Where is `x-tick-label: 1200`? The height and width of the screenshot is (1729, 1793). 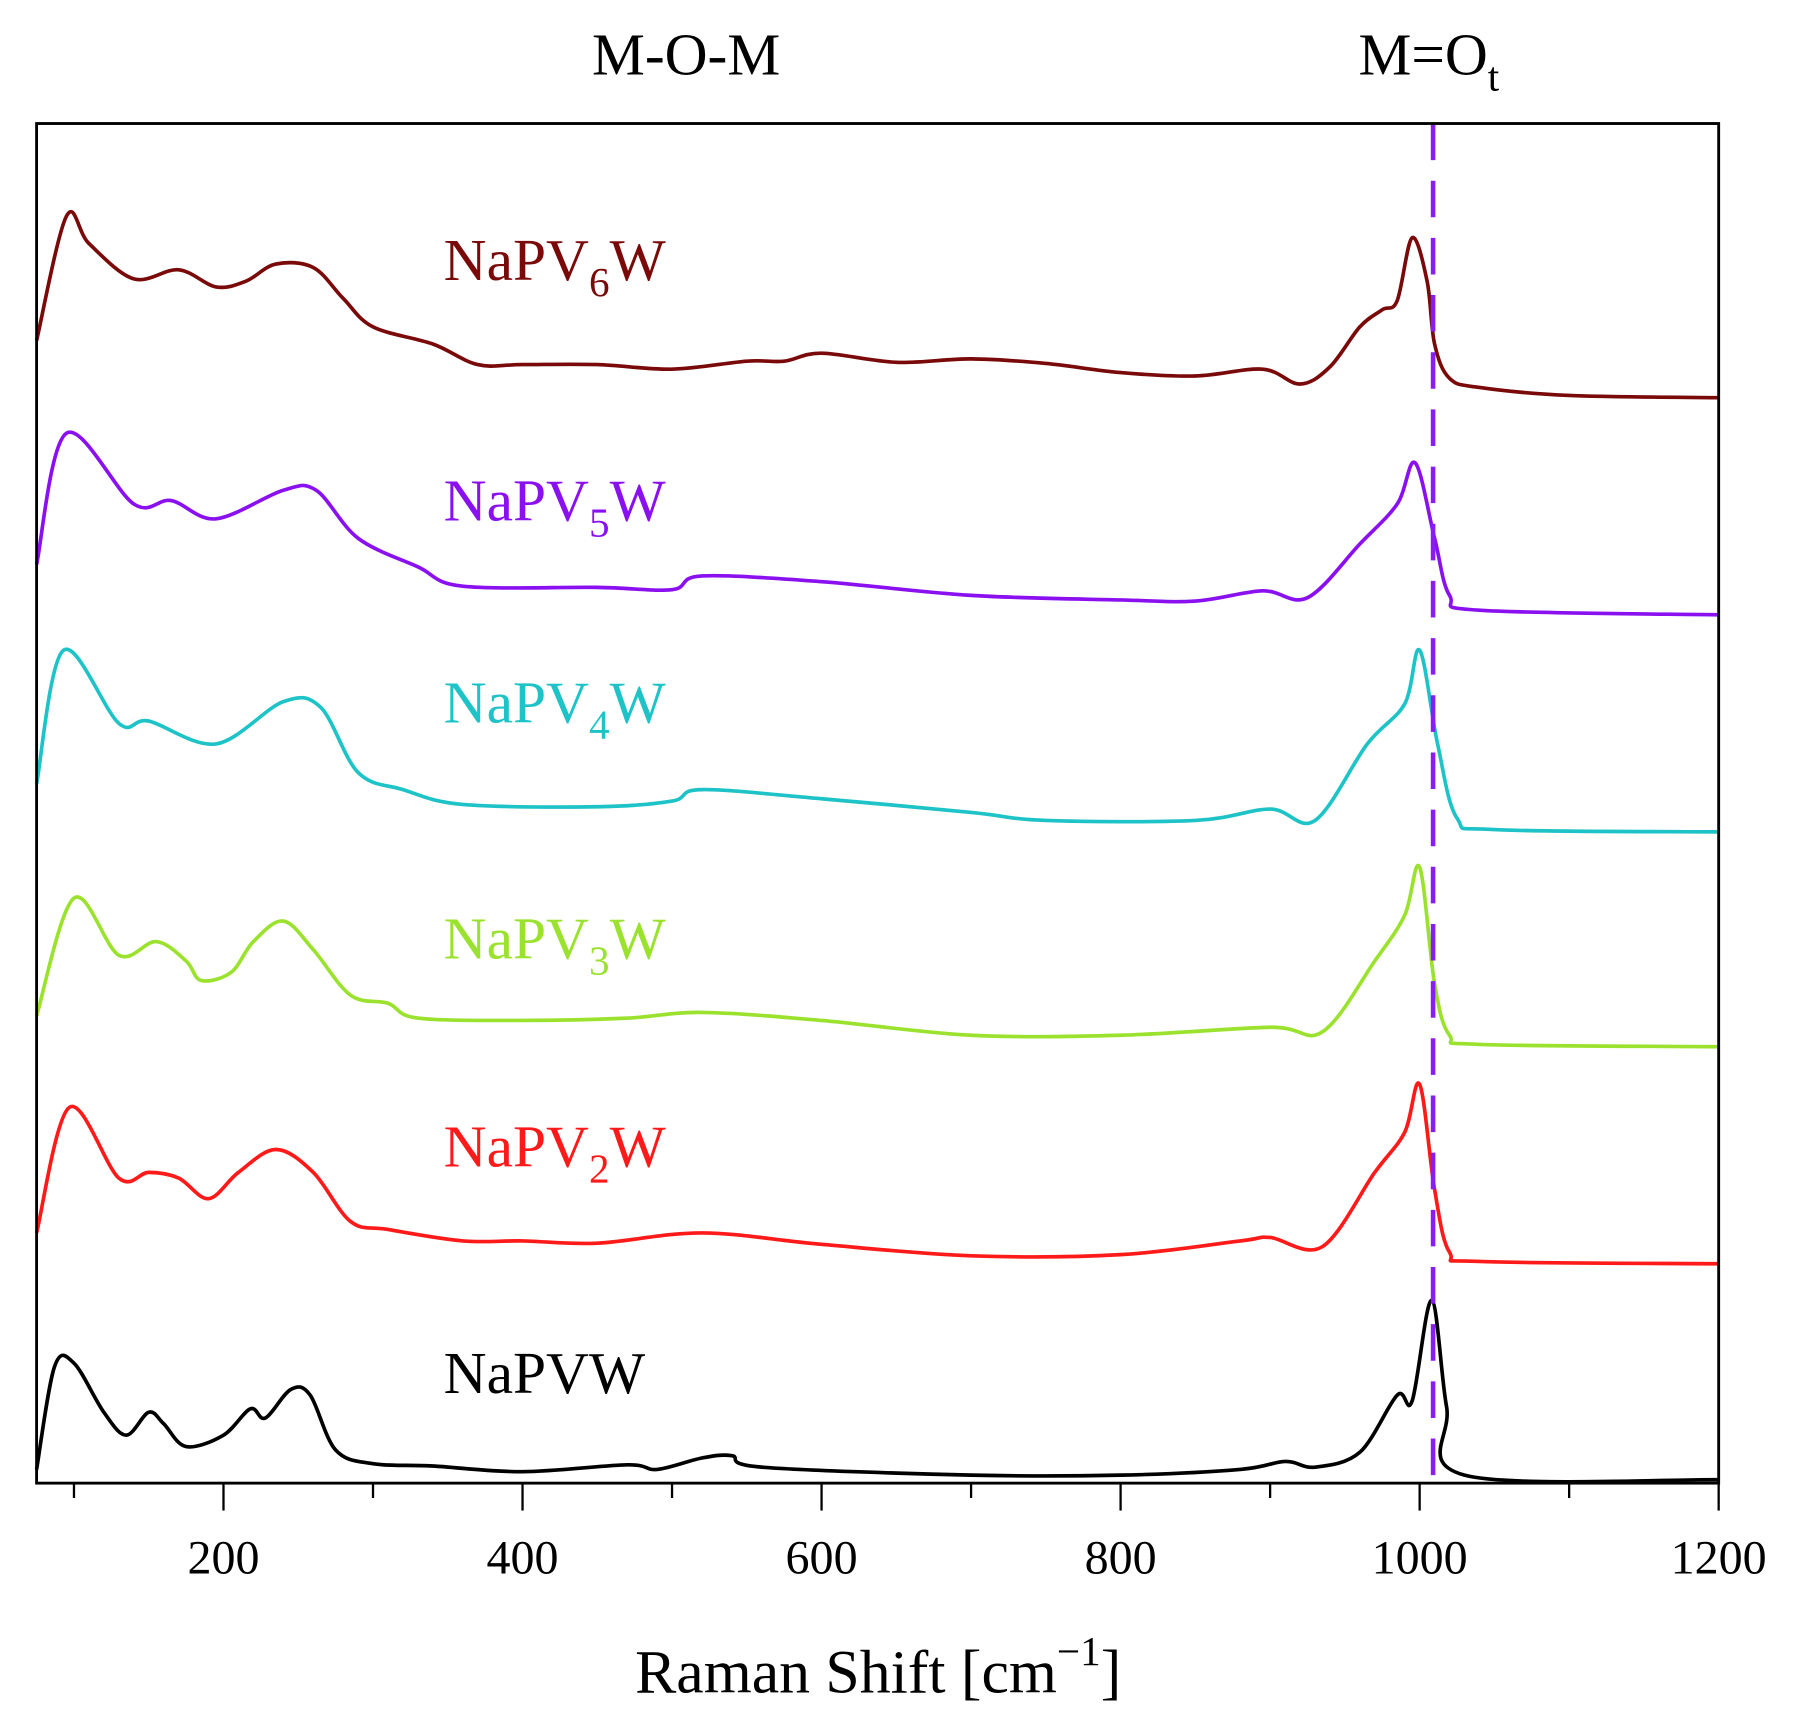 x-tick-label: 1200 is located at coordinates (1719, 1557).